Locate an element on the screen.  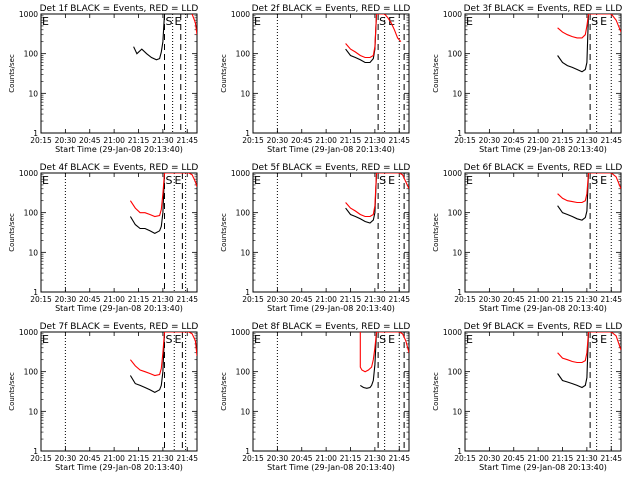
panel-title: Det 7f BLACK = Events, RED = LLD is located at coordinates (119, 327).